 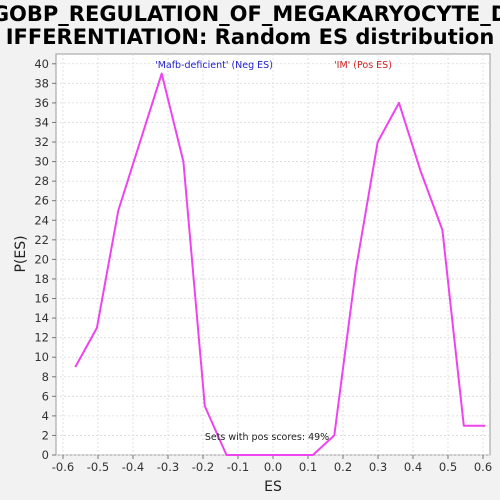 I want to click on x-axis-label: ES, so click(x=273, y=487).